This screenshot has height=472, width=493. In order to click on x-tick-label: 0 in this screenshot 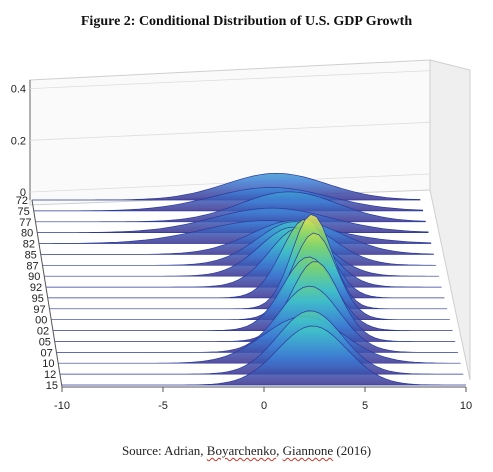, I will do `click(264, 406)`.